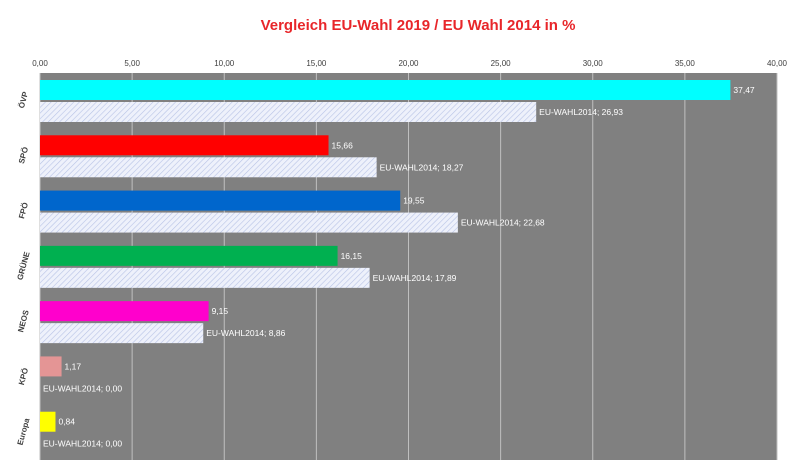 The width and height of the screenshot is (800, 463). Describe the element at coordinates (23, 376) in the screenshot. I see `category-label: KPÖ` at that location.